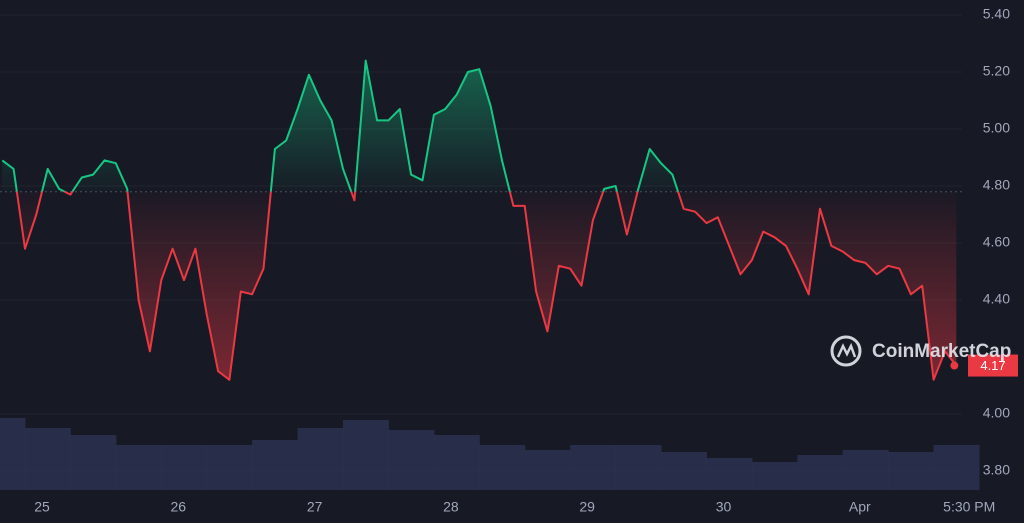  I want to click on price-tag, so click(993, 365).